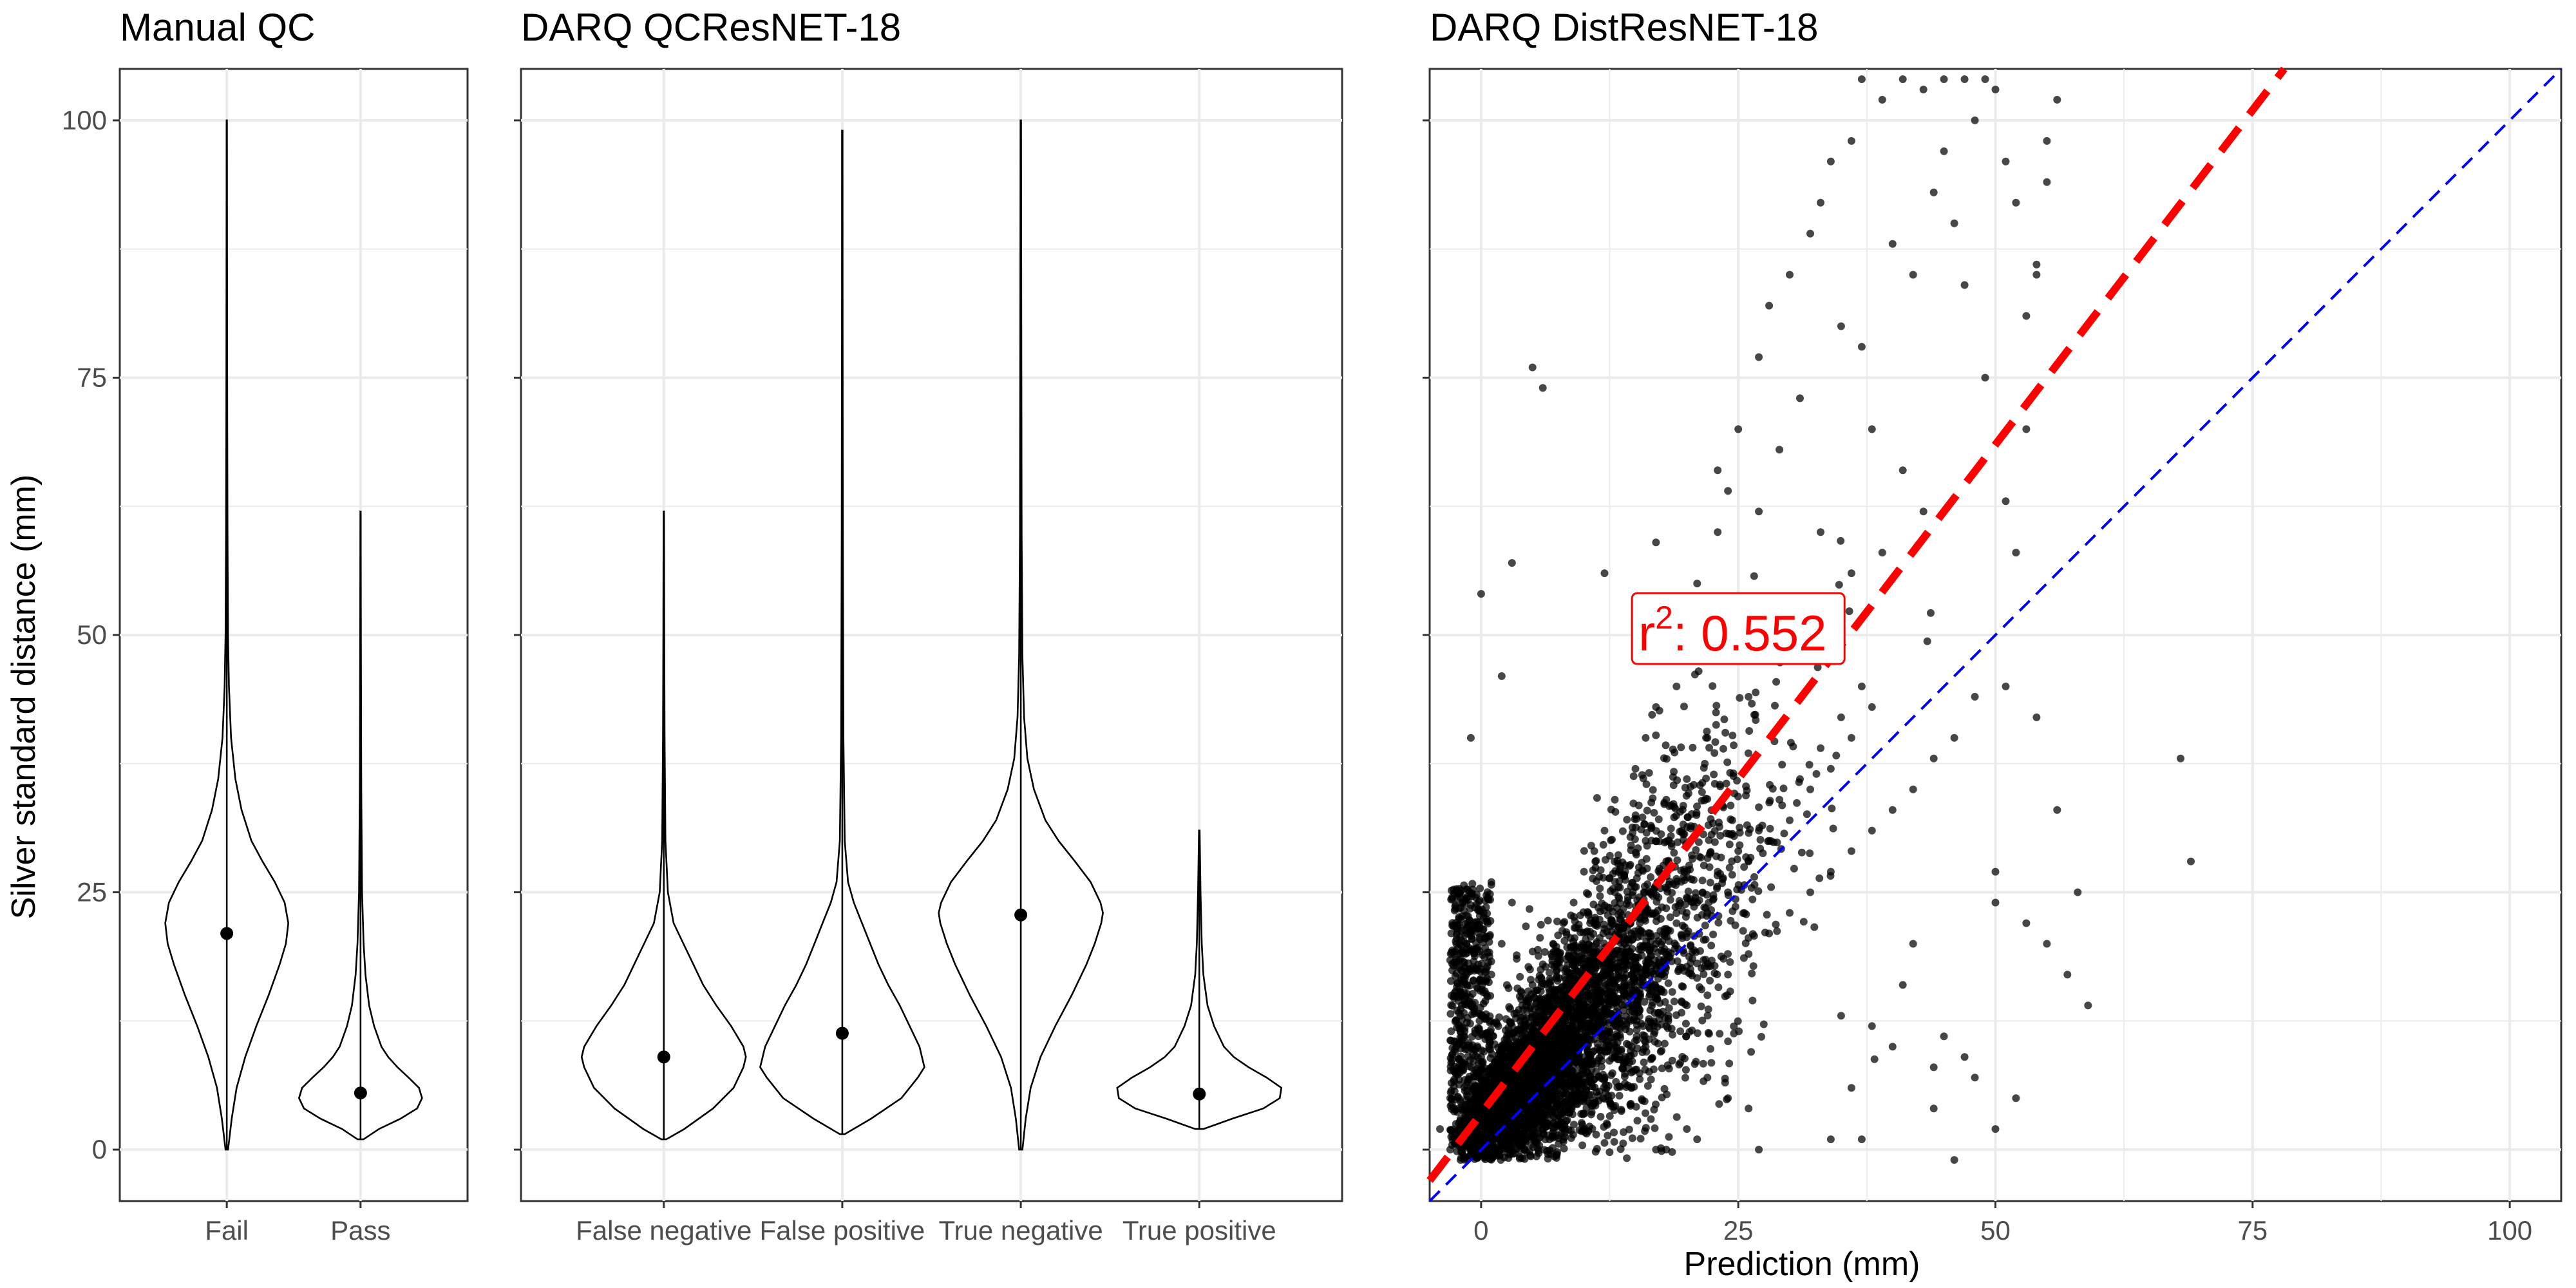 Image resolution: width=2576 pixels, height=1288 pixels. Describe the element at coordinates (663, 1057) in the screenshot. I see `violin-mean-point` at that location.